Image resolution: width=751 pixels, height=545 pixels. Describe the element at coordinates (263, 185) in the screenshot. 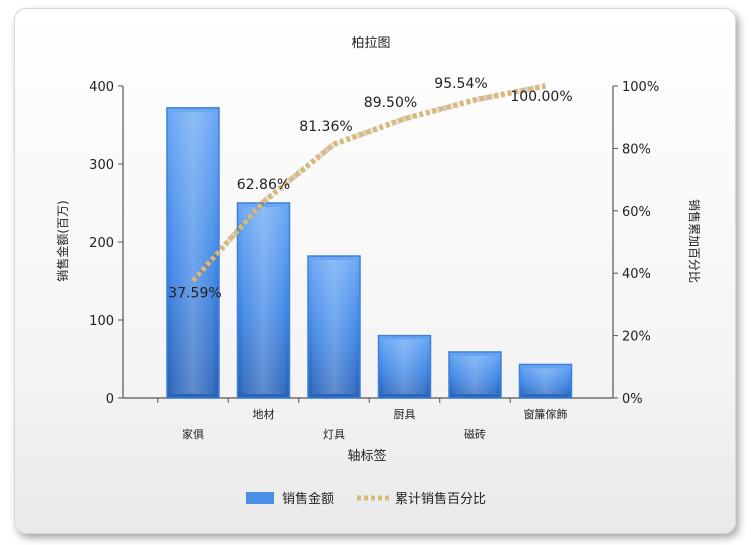

I see `data-label: 62.86%` at that location.